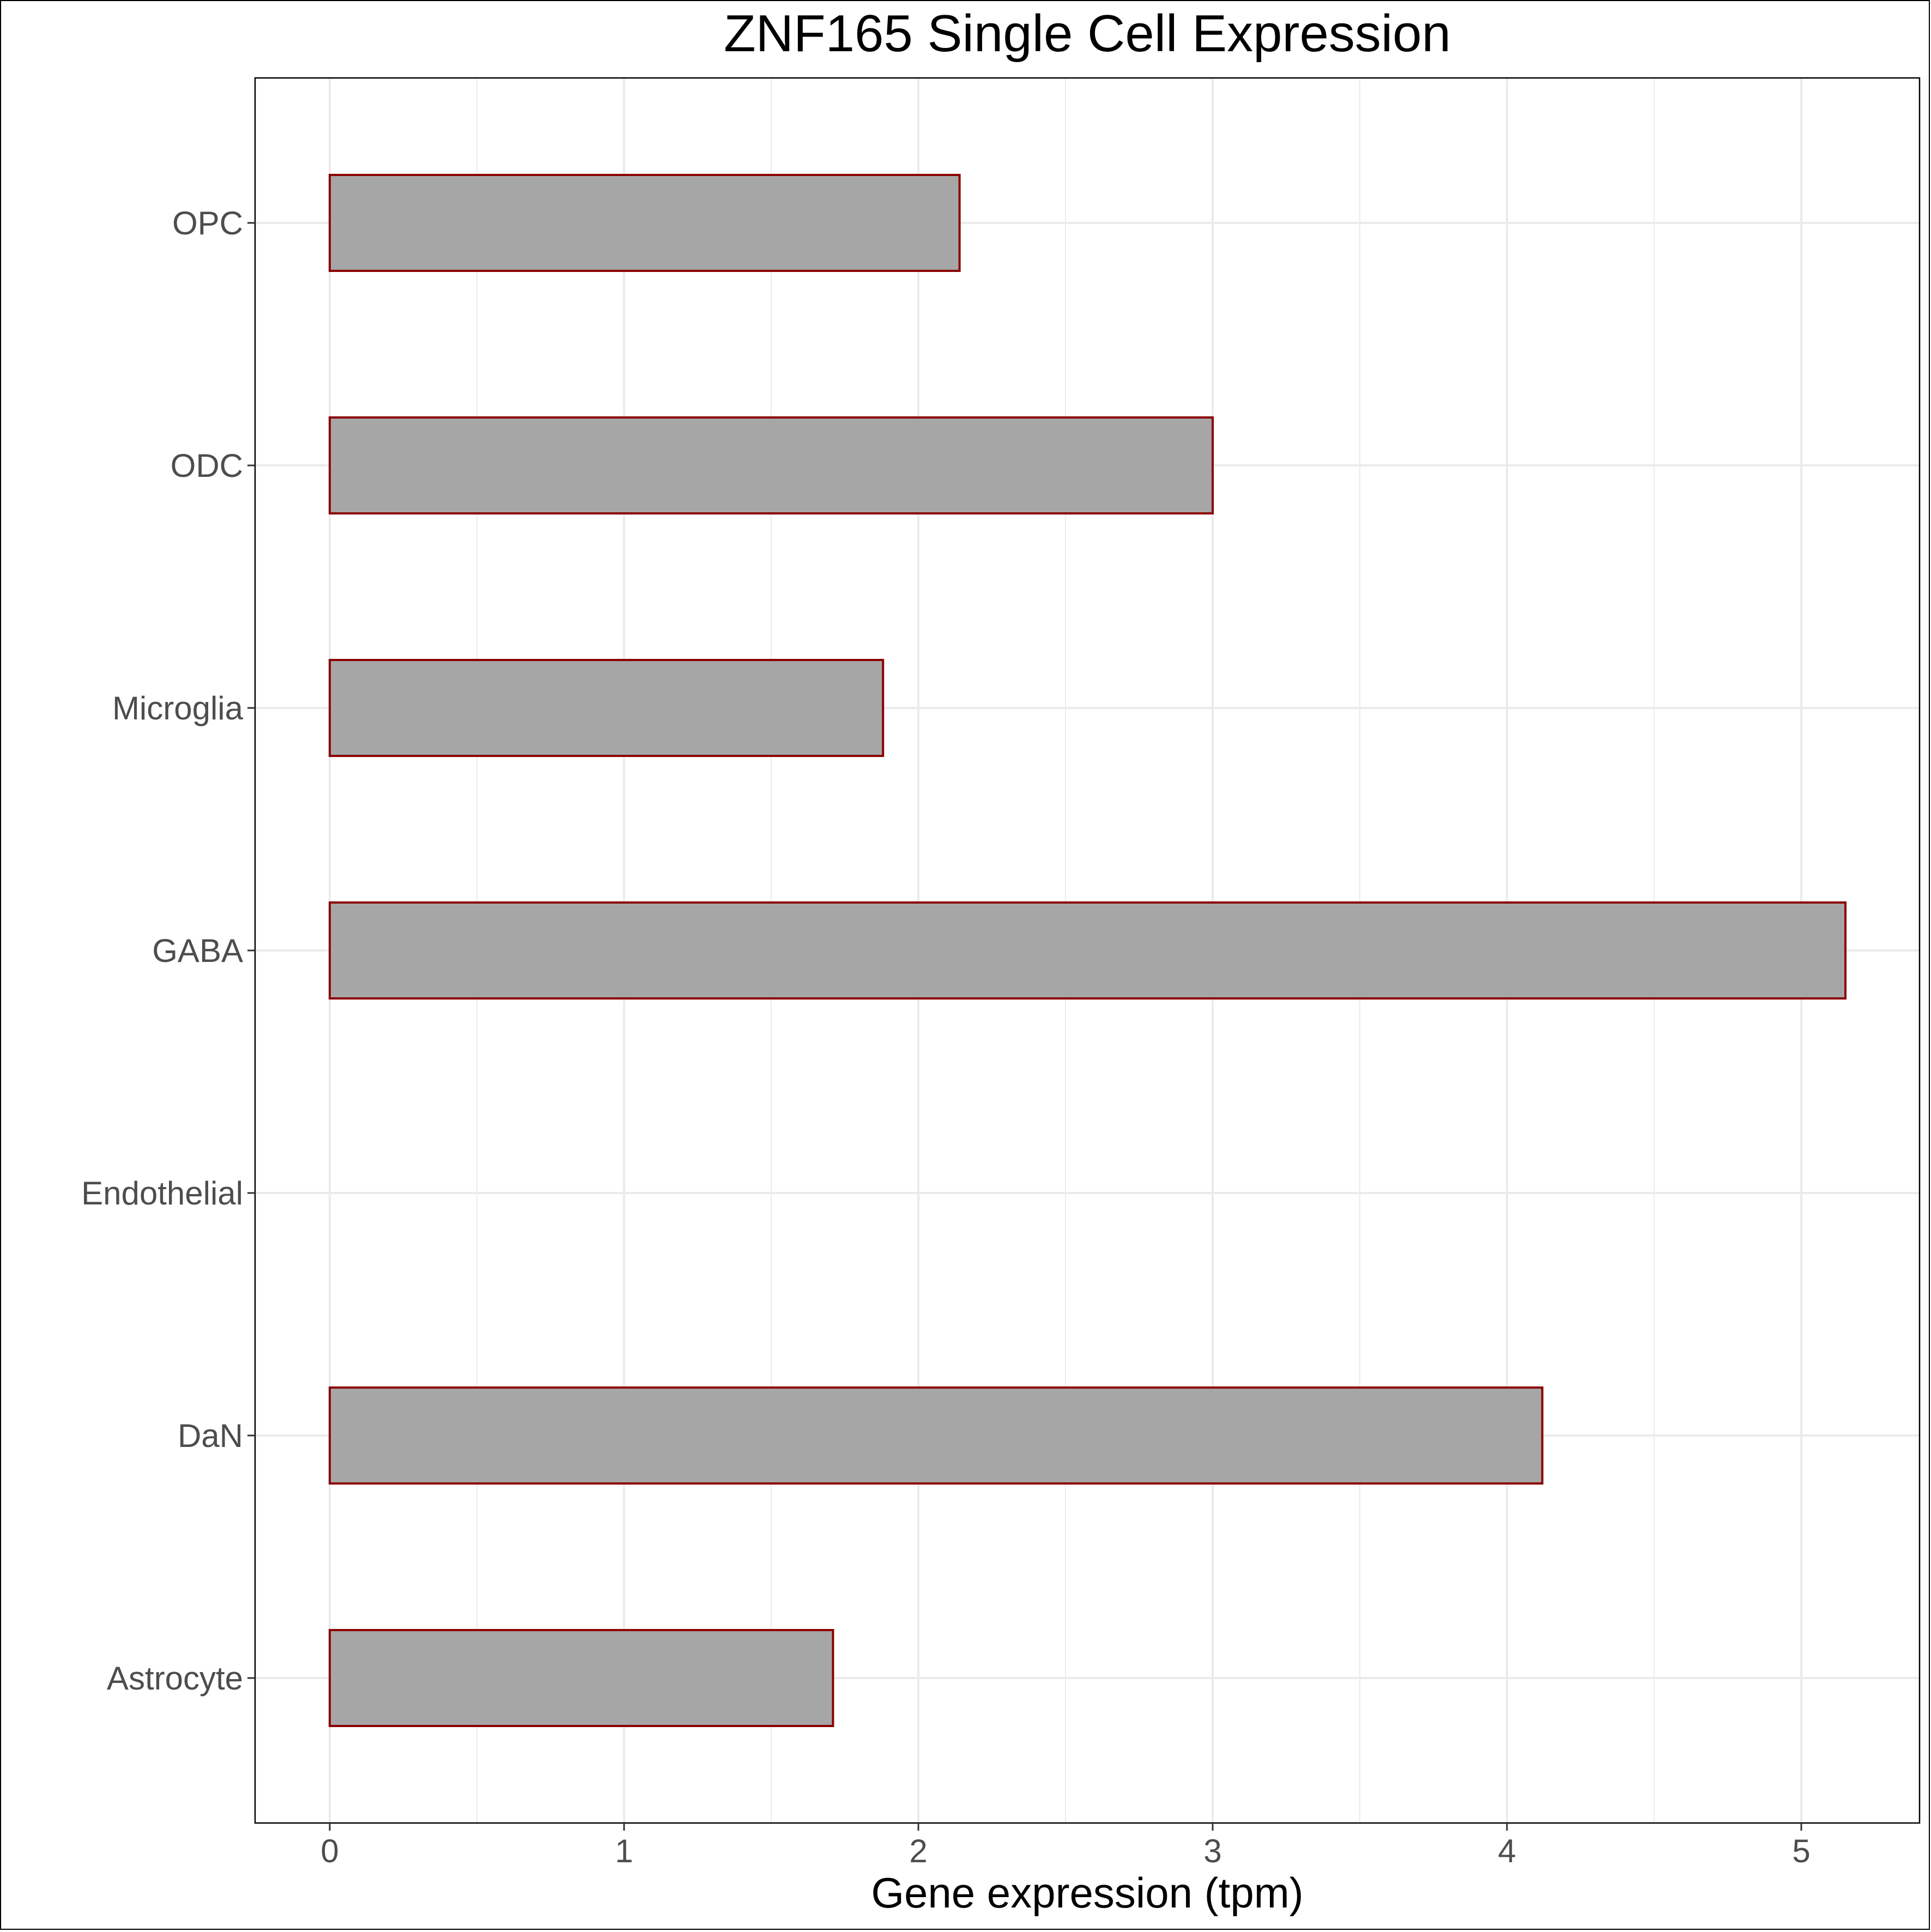 This screenshot has width=1931, height=1932. I want to click on bar-astrocyte, so click(581, 1678).